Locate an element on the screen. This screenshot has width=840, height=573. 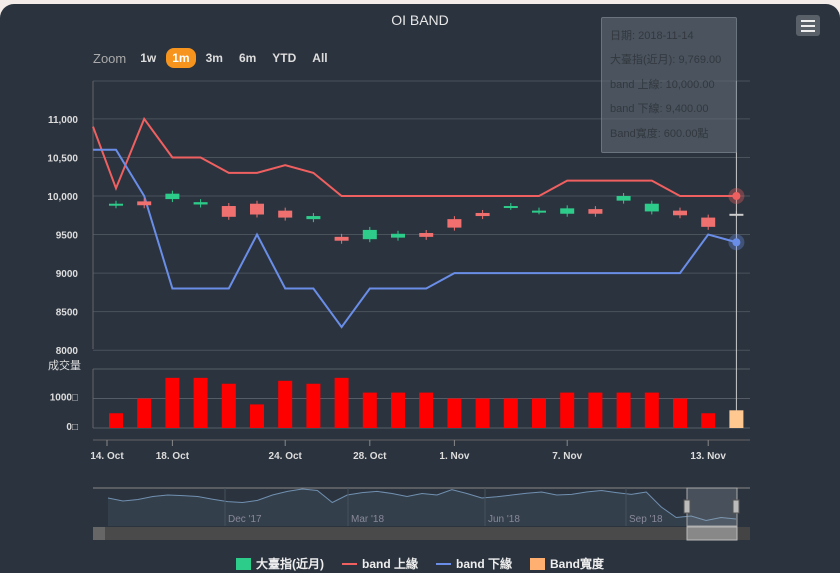
legend-item-width: Band寬度 is located at coordinates (566, 563).